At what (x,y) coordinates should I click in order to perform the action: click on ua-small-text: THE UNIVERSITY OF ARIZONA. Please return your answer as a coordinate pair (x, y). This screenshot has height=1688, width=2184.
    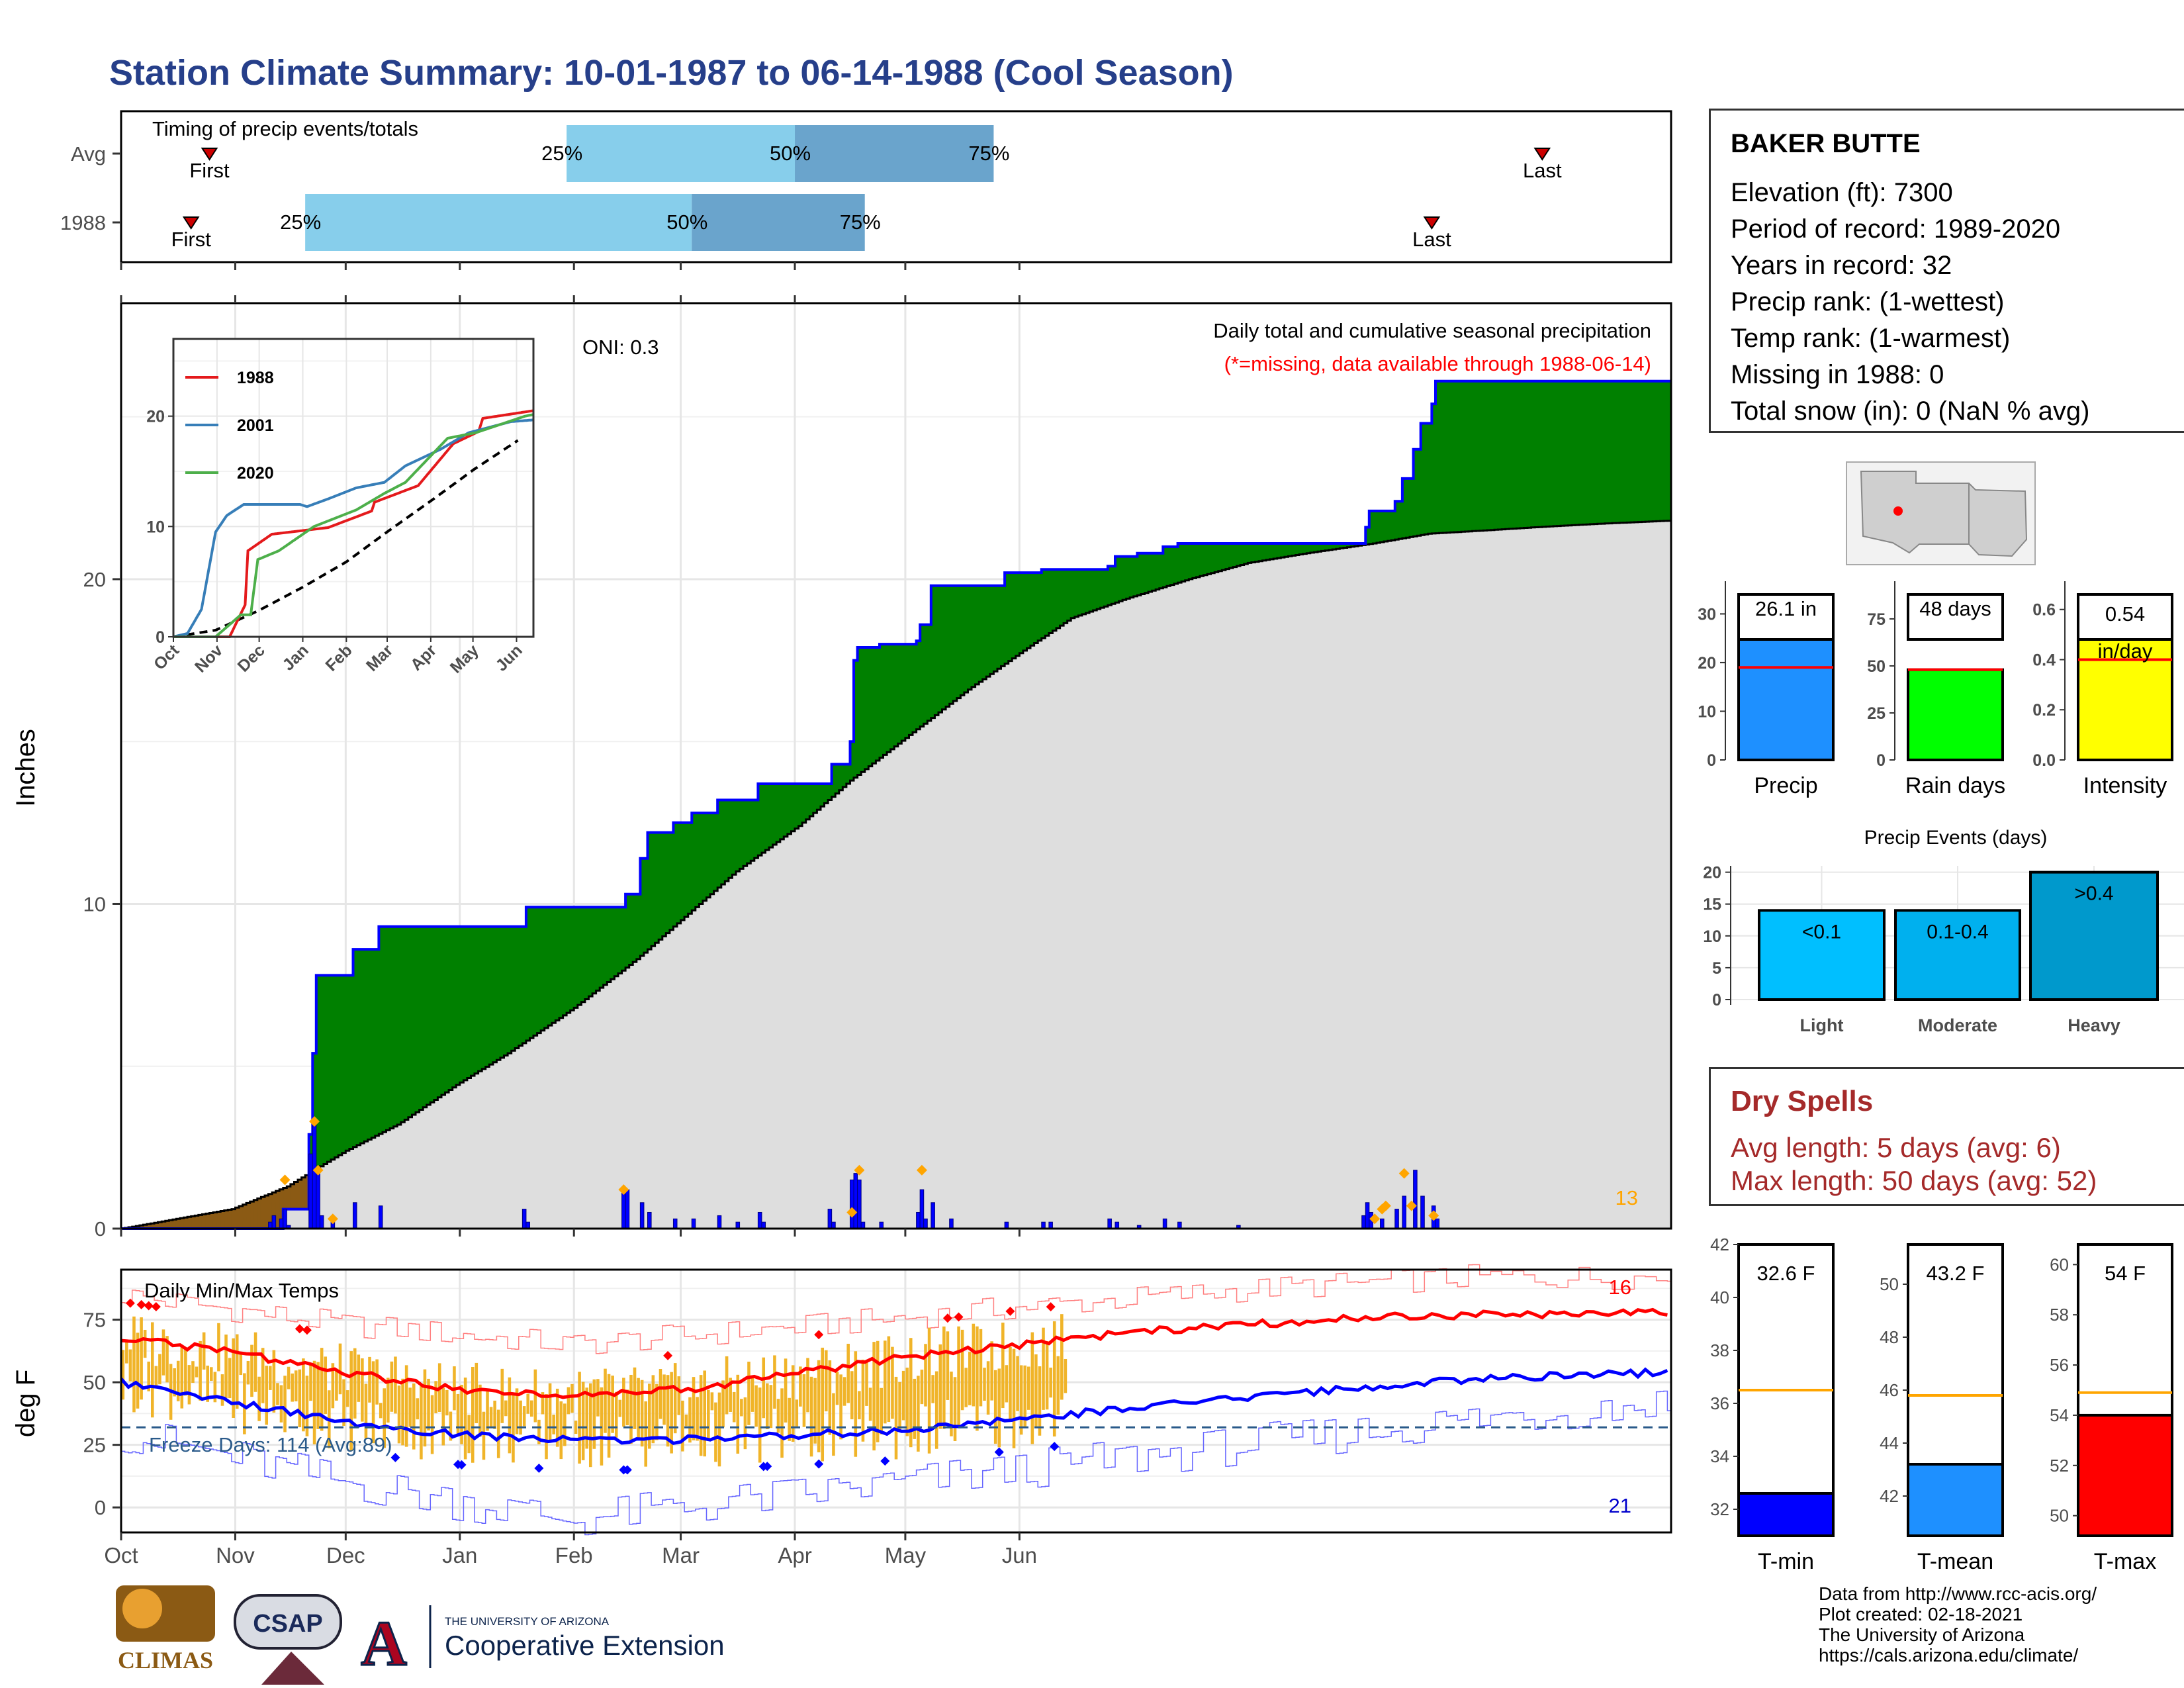
    Looking at the image, I should click on (527, 1621).